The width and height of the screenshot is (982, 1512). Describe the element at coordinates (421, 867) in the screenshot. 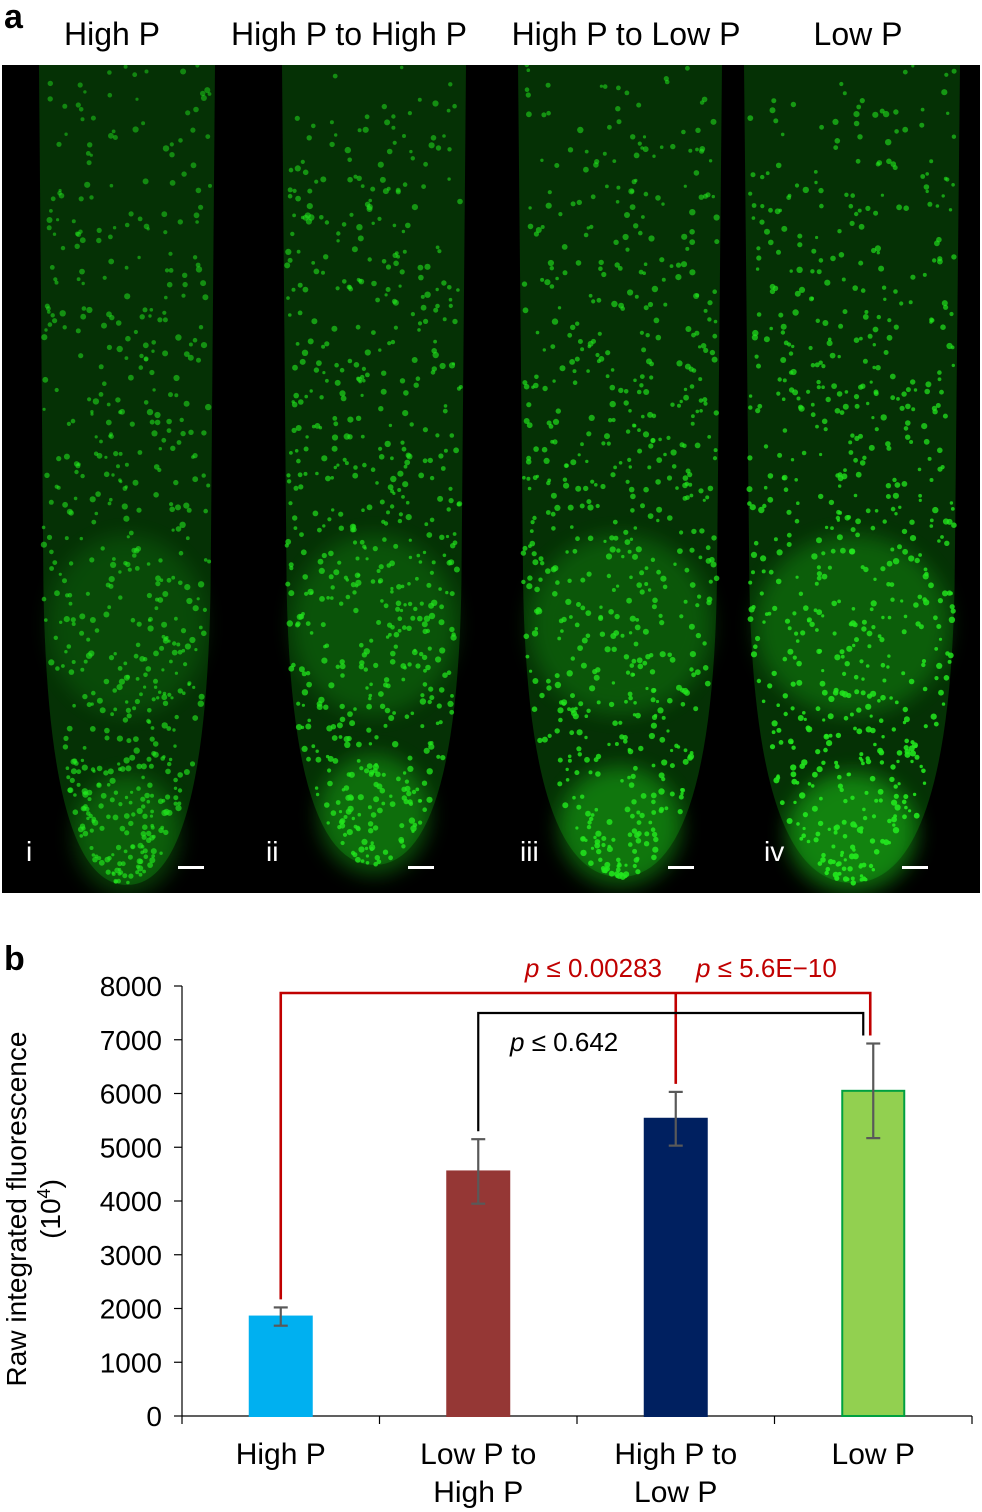

I see `scale-bar-ii` at that location.